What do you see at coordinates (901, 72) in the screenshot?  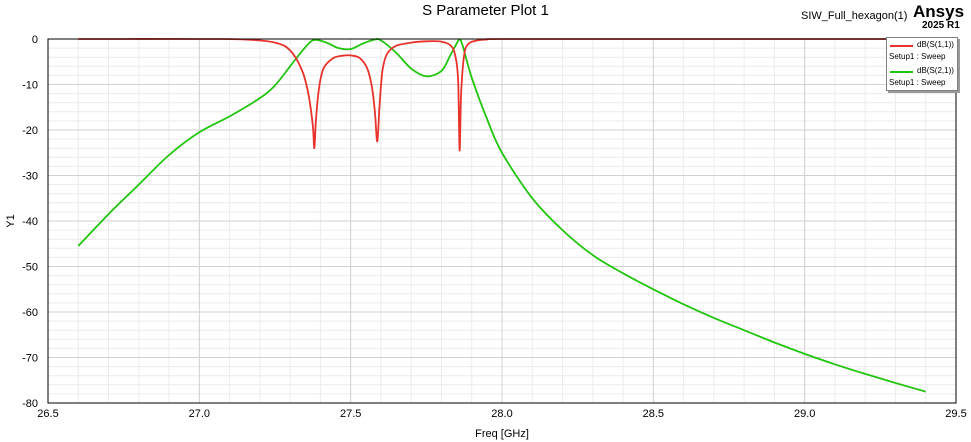 I see `legend-swatch-s21` at bounding box center [901, 72].